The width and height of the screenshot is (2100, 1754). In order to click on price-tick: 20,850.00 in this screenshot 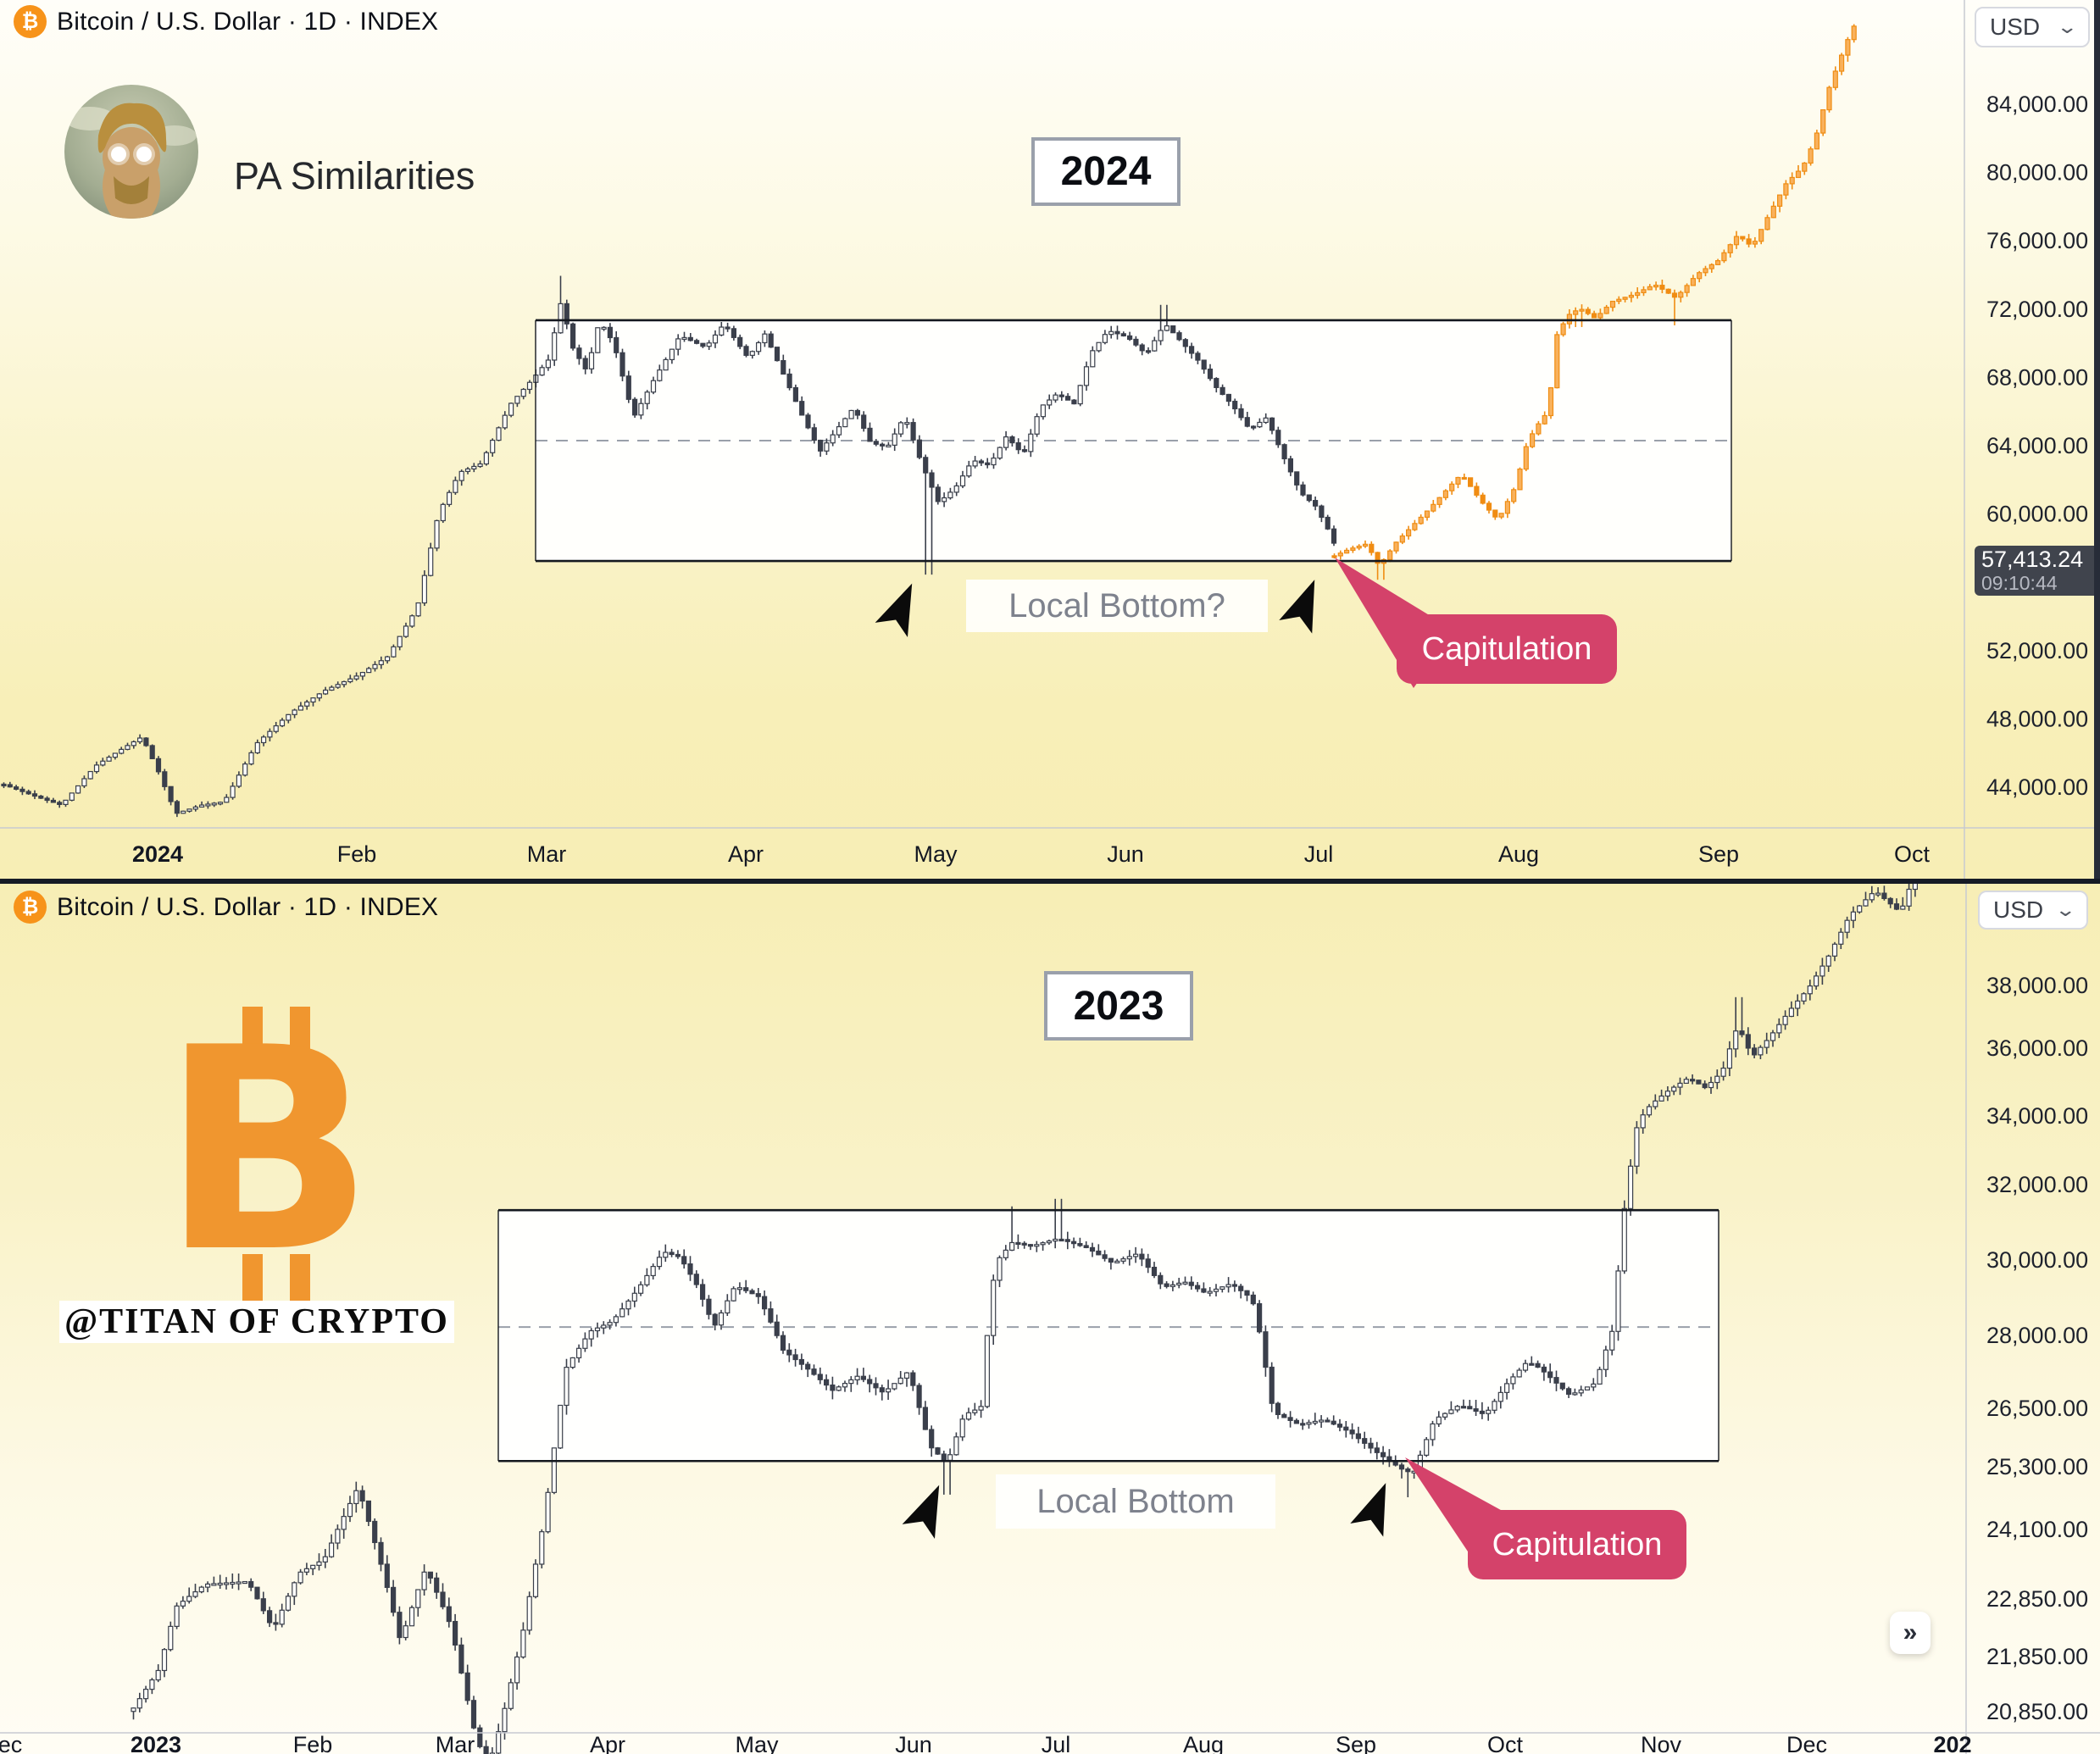, I will do `click(2037, 1711)`.